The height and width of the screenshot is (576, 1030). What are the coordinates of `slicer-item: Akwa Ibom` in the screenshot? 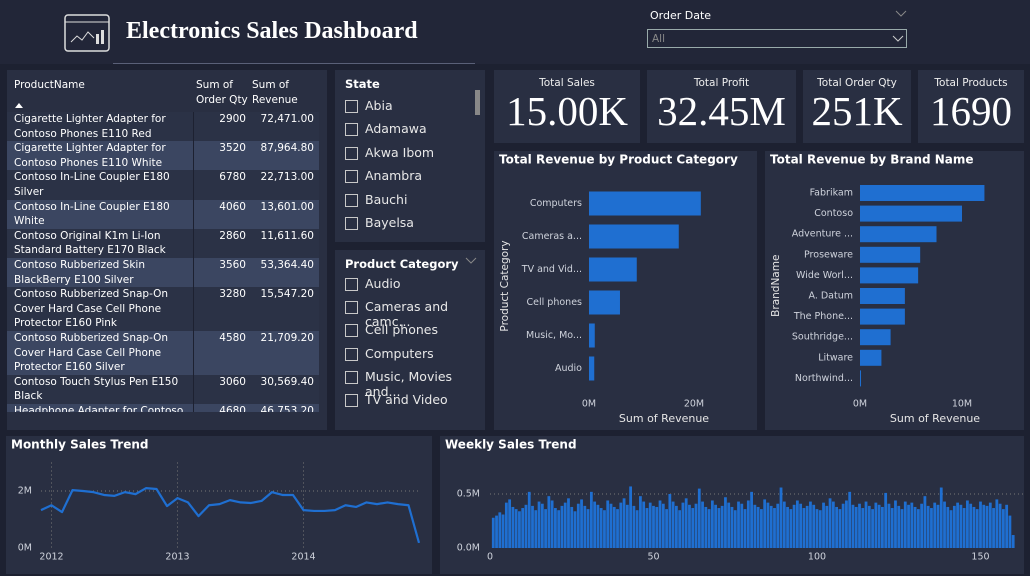 It's located at (389, 152).